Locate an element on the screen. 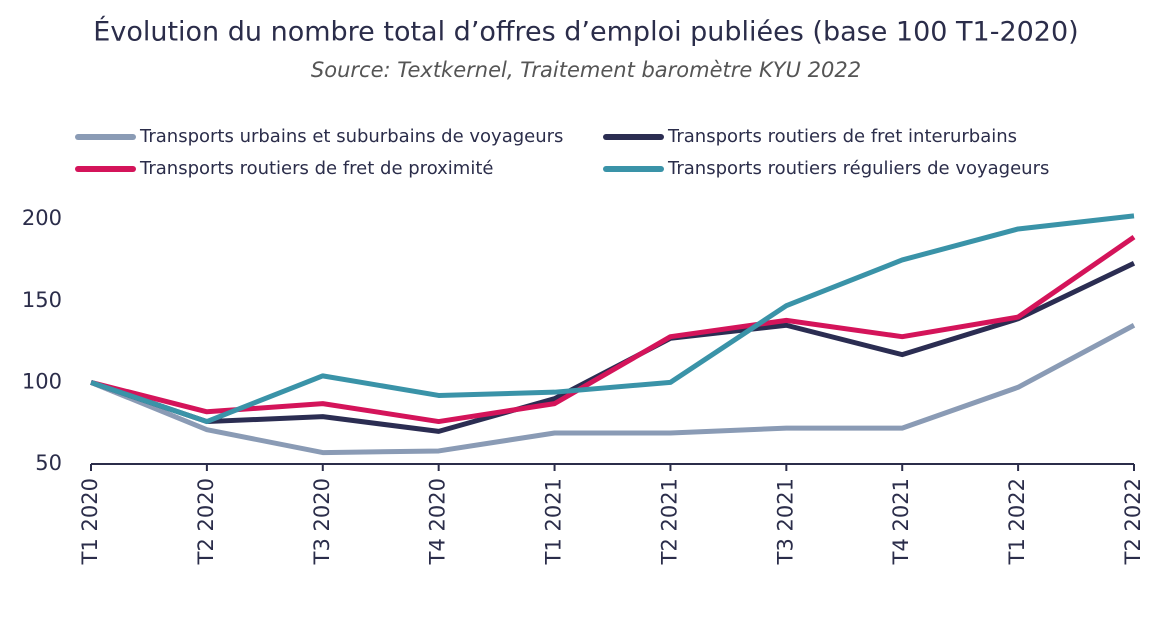 Image resolution: width=1163 pixels, height=624 pixels. x-tick-label: T2 2020 is located at coordinates (206, 521).